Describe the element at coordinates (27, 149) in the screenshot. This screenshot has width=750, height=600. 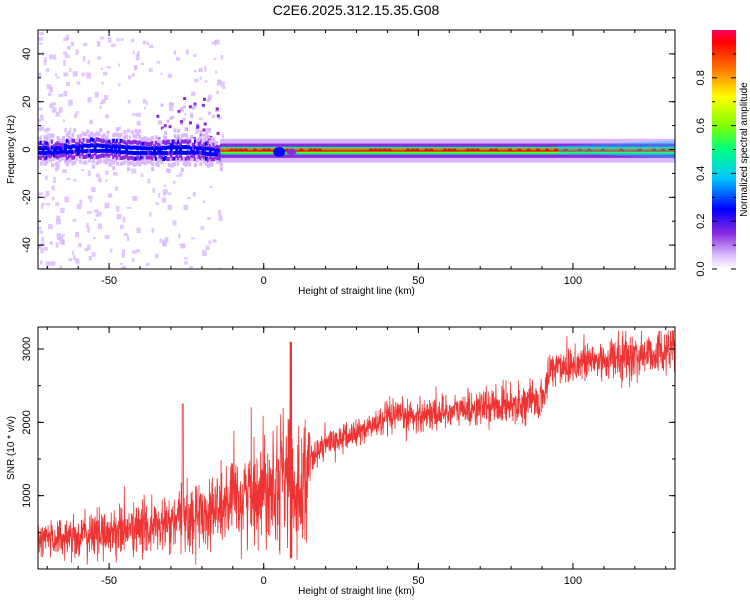
I see `spectrogram-ytick-label: 0` at that location.